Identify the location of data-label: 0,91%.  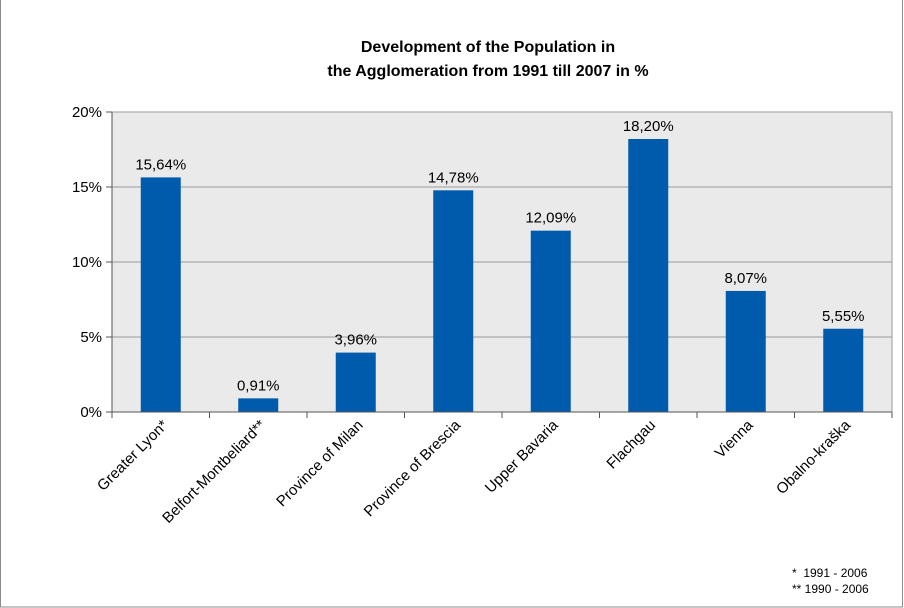
(258, 385).